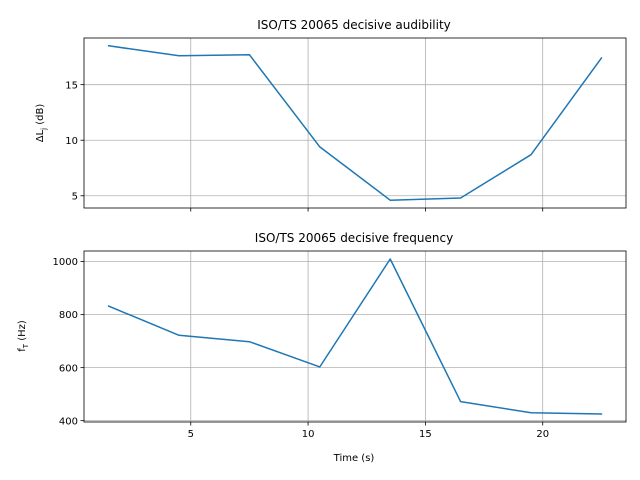 The width and height of the screenshot is (640, 480). What do you see at coordinates (308, 434) in the screenshot?
I see `x-tick-label: 10` at bounding box center [308, 434].